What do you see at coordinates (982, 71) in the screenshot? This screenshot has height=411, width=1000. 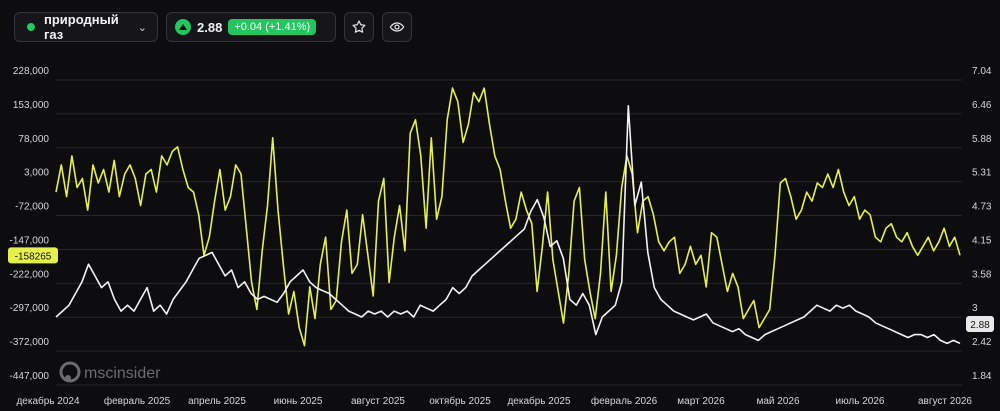 I see `right-tick-label: 7.04` at bounding box center [982, 71].